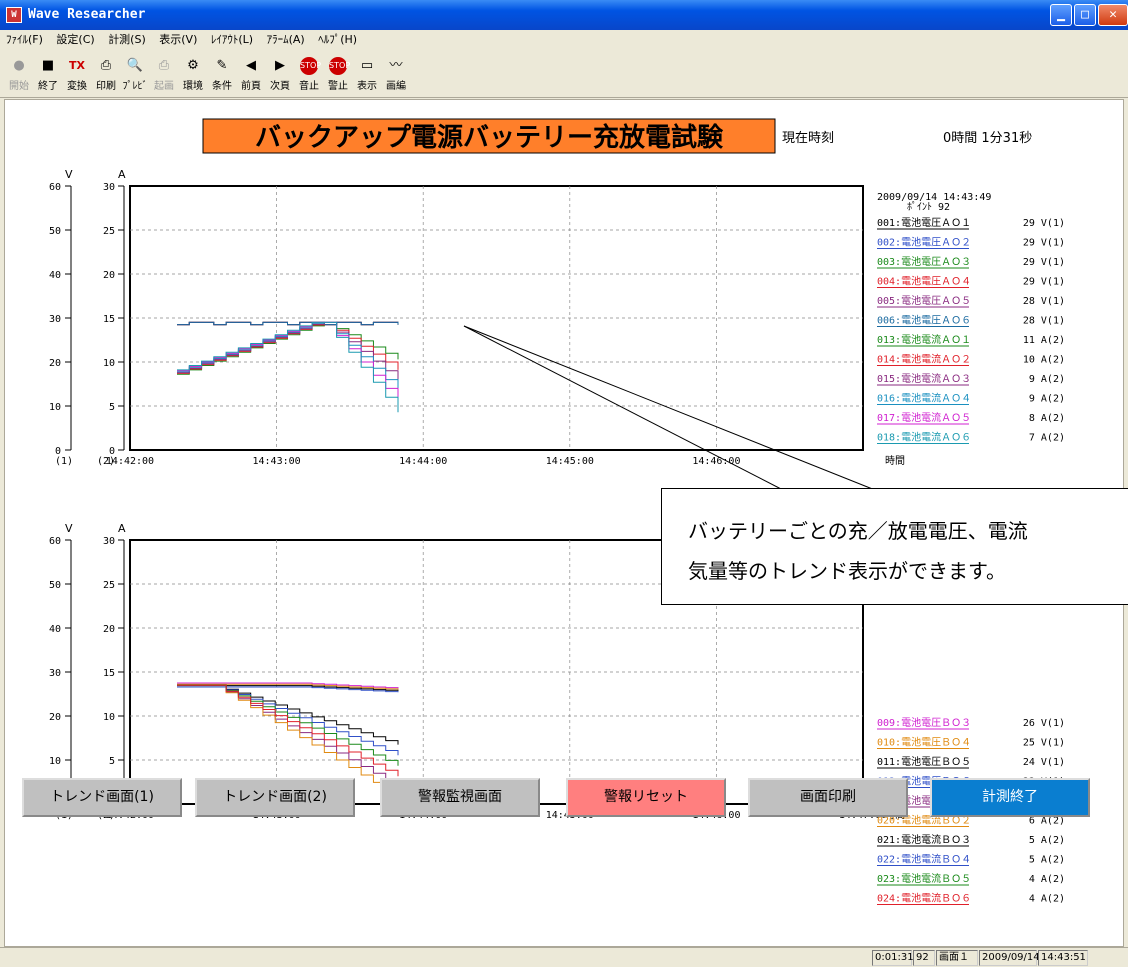 This screenshot has width=1128, height=967. What do you see at coordinates (808, 138) in the screenshot?
I see `current-time-label: 現在時刻` at bounding box center [808, 138].